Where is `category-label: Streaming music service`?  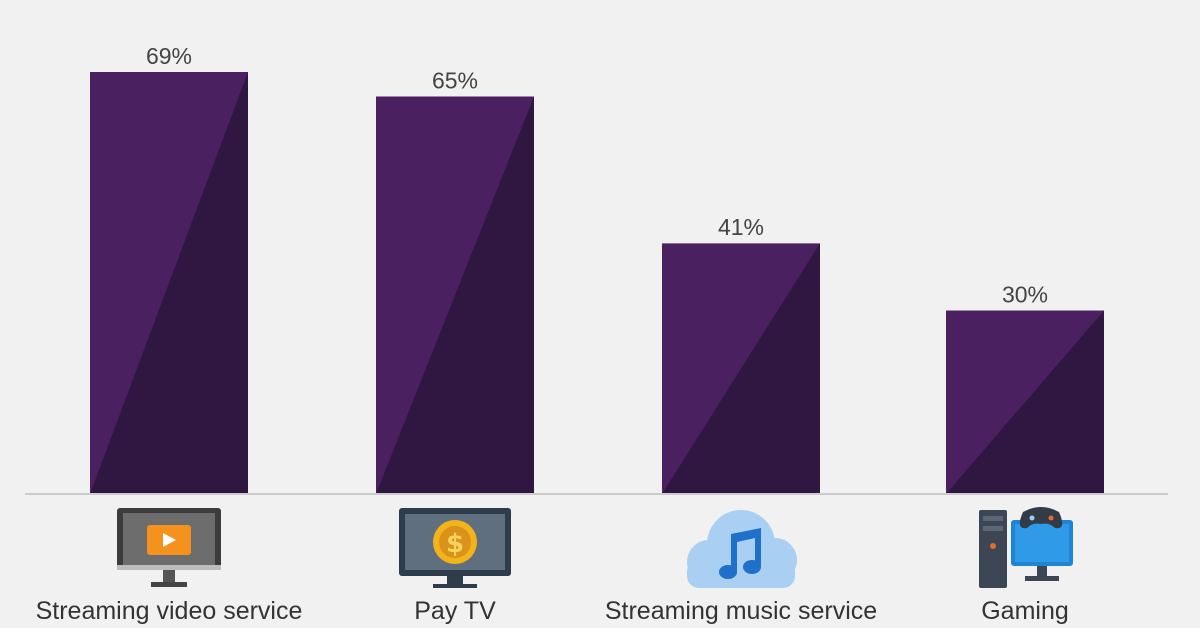
category-label: Streaming music service is located at coordinates (741, 611).